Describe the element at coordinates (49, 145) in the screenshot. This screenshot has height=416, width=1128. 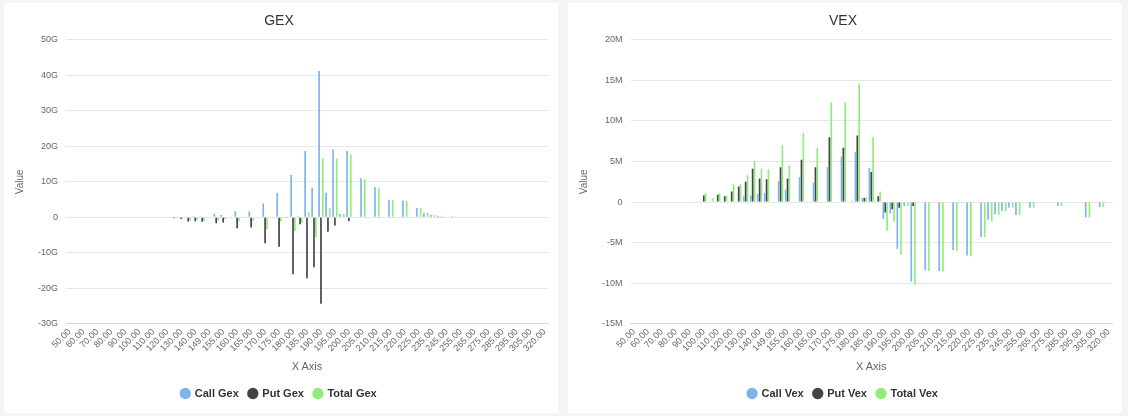
I see `y-tick-label: 20G` at that location.